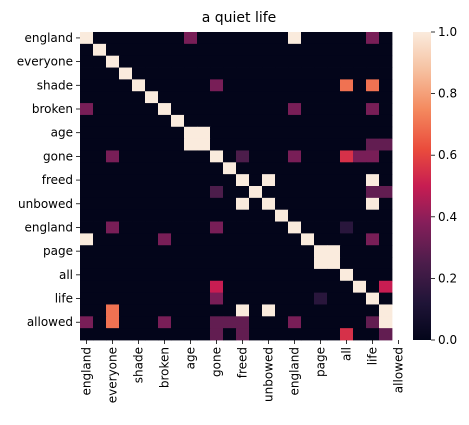 The height and width of the screenshot is (425, 469). Describe the element at coordinates (62, 133) in the screenshot. I see `y-tick-label: age` at that location.